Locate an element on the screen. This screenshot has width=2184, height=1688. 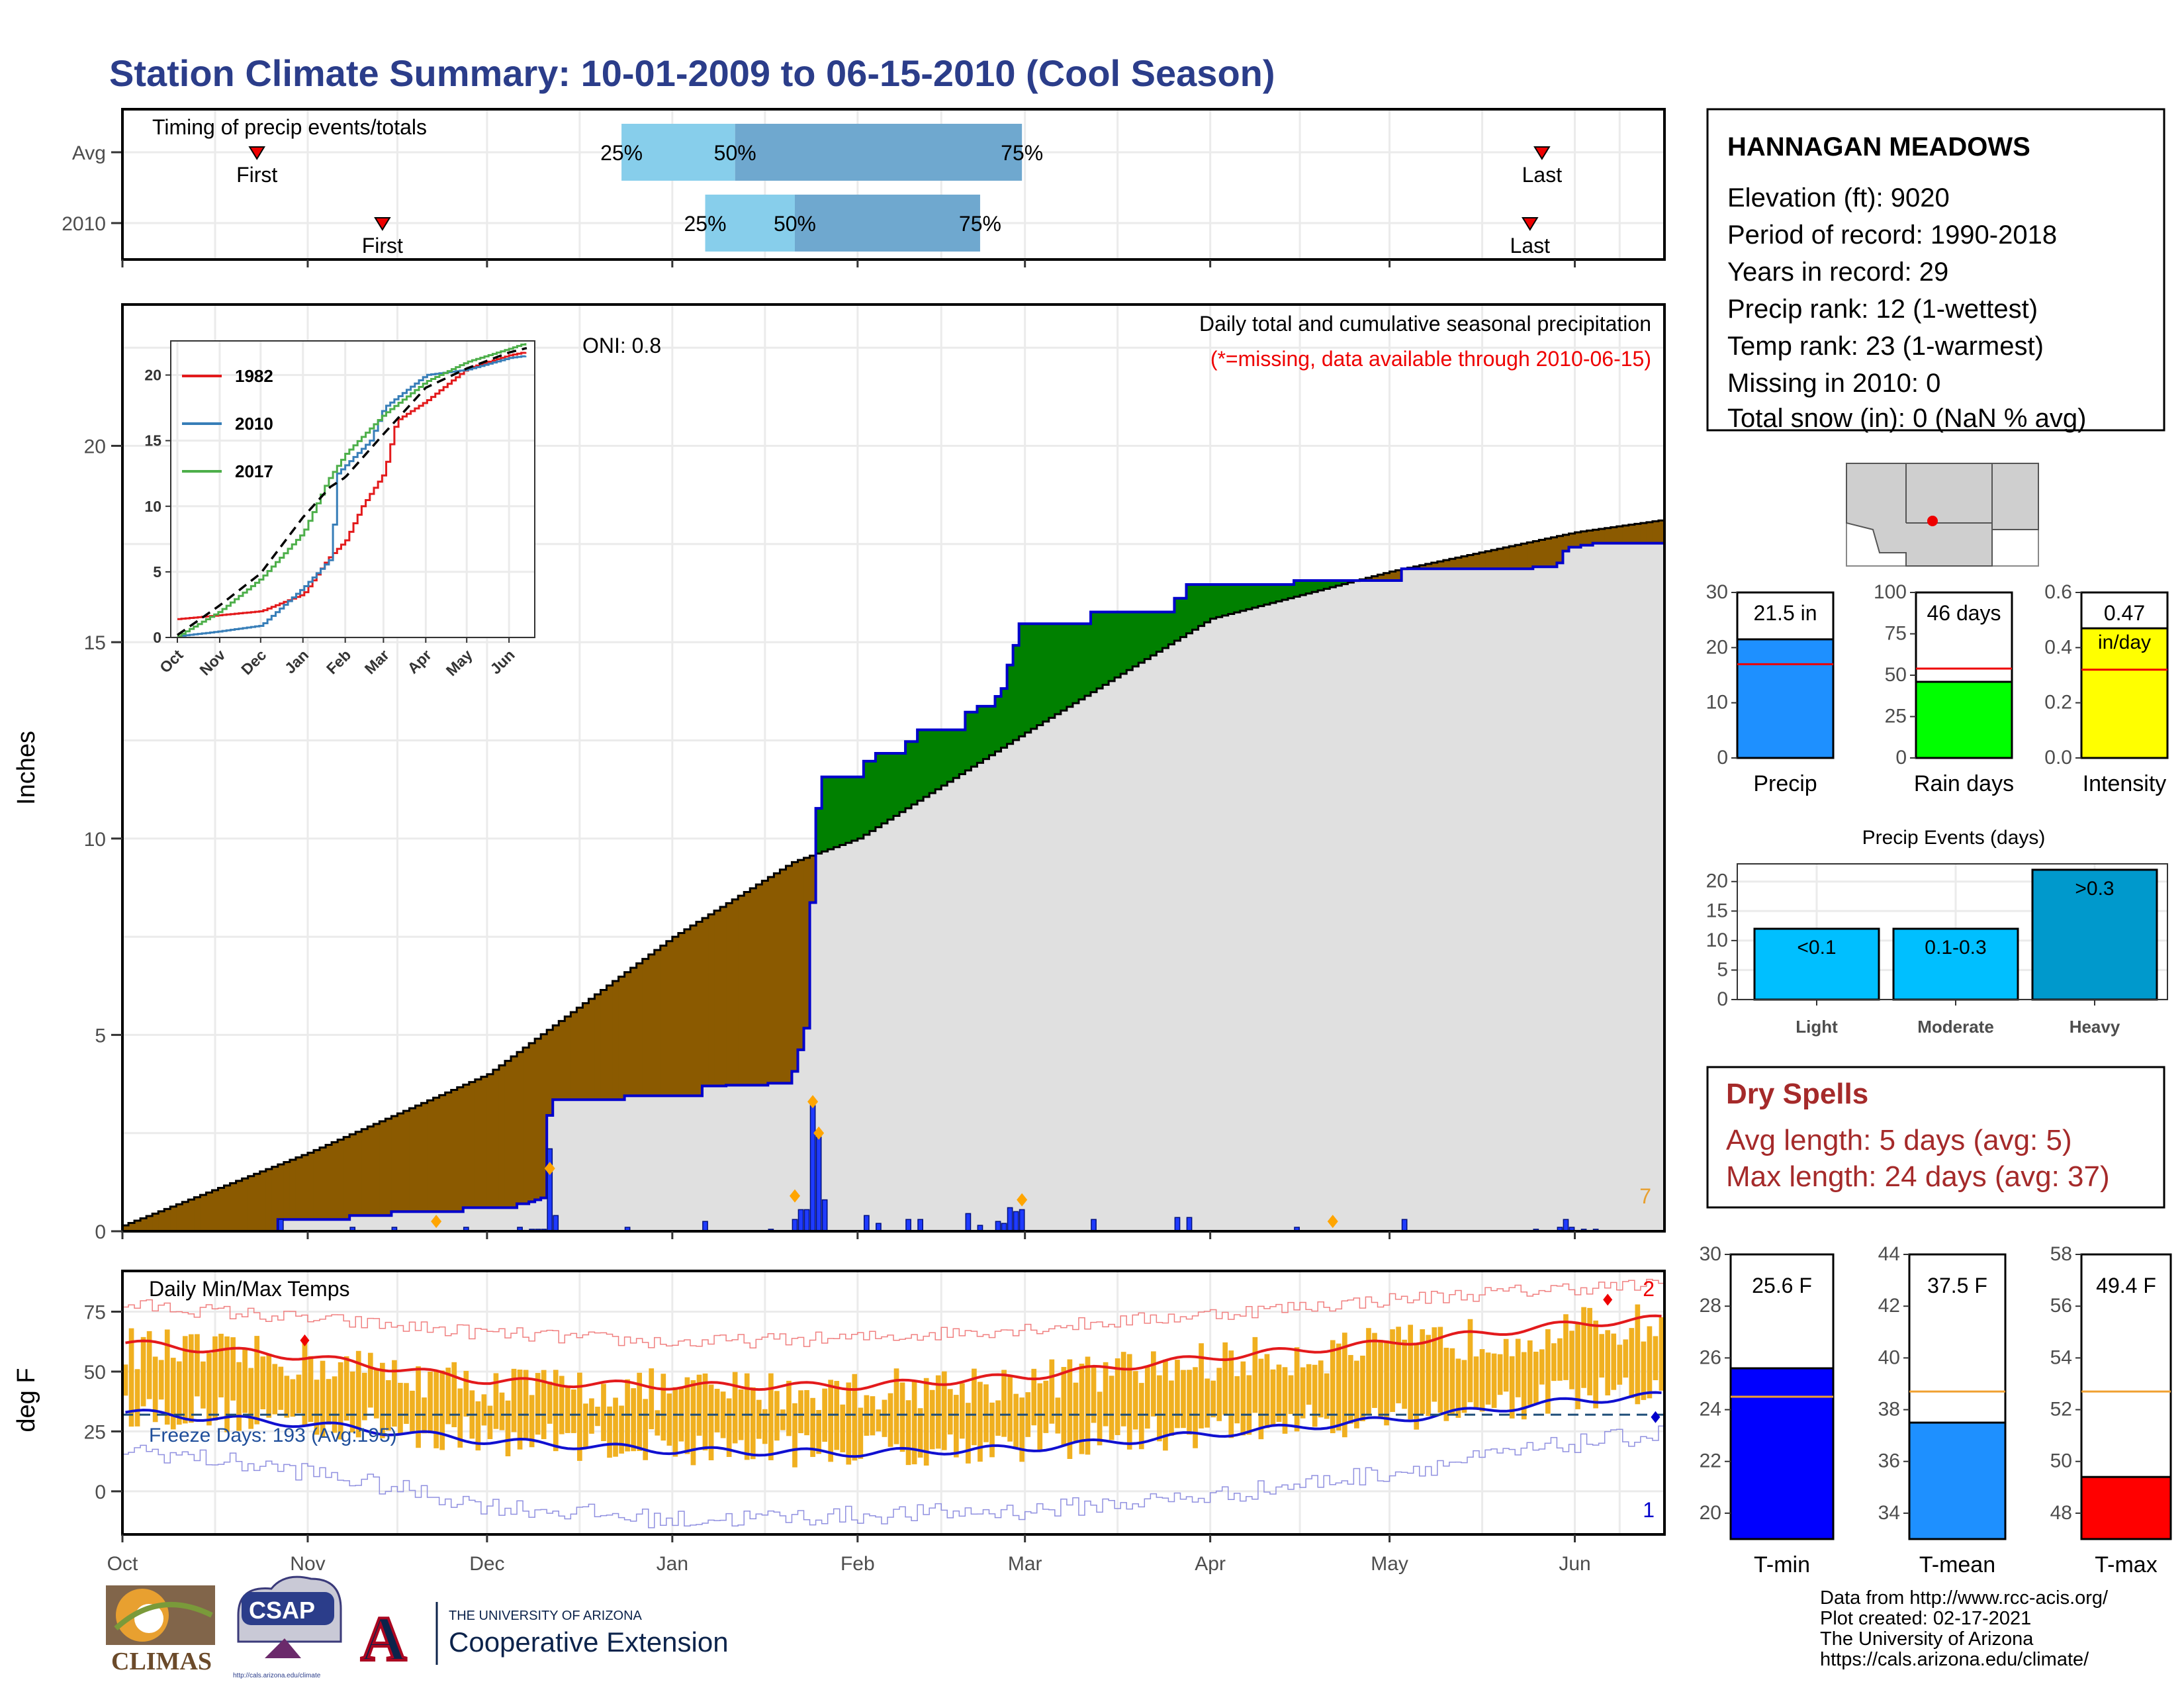
temp-summary-y-tick-label: 44 is located at coordinates (1889, 1254).